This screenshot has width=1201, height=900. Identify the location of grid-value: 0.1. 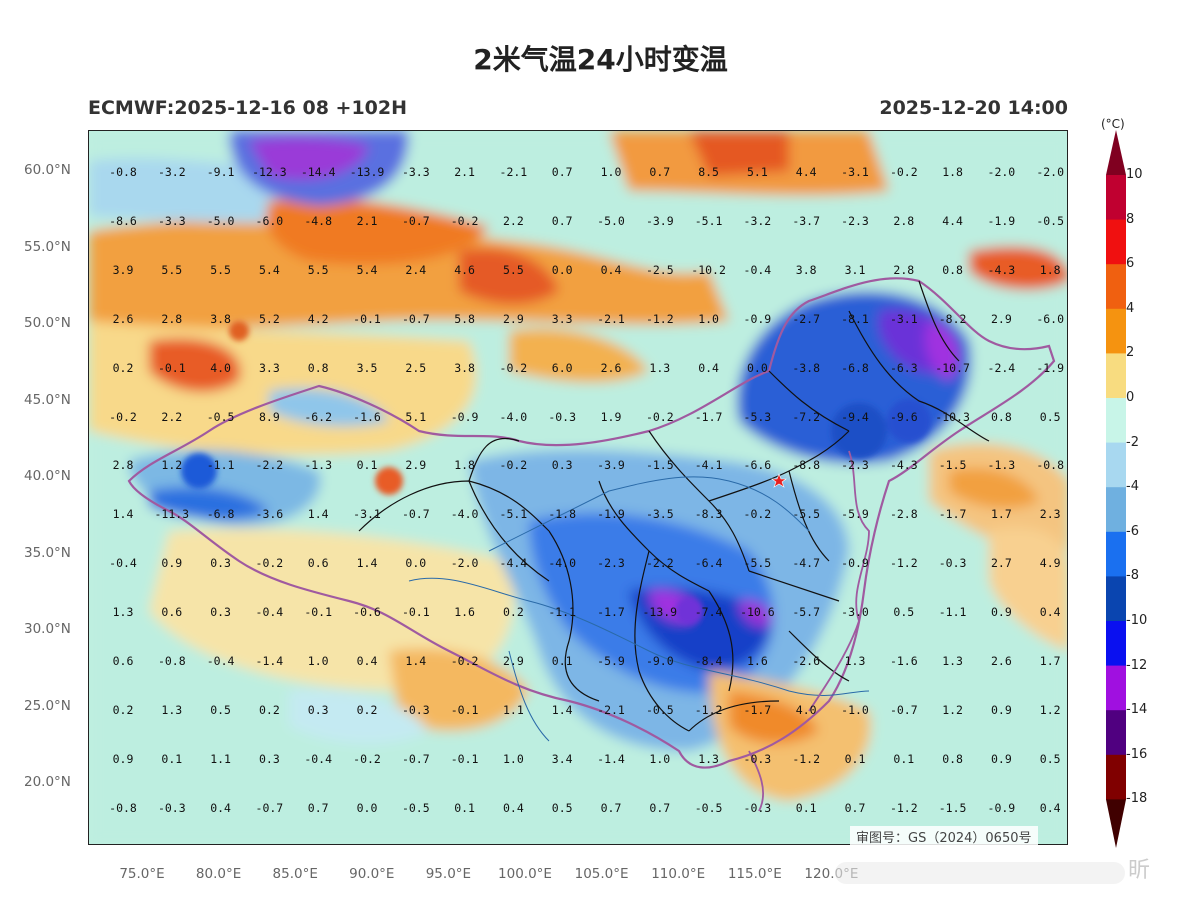
(855, 758).